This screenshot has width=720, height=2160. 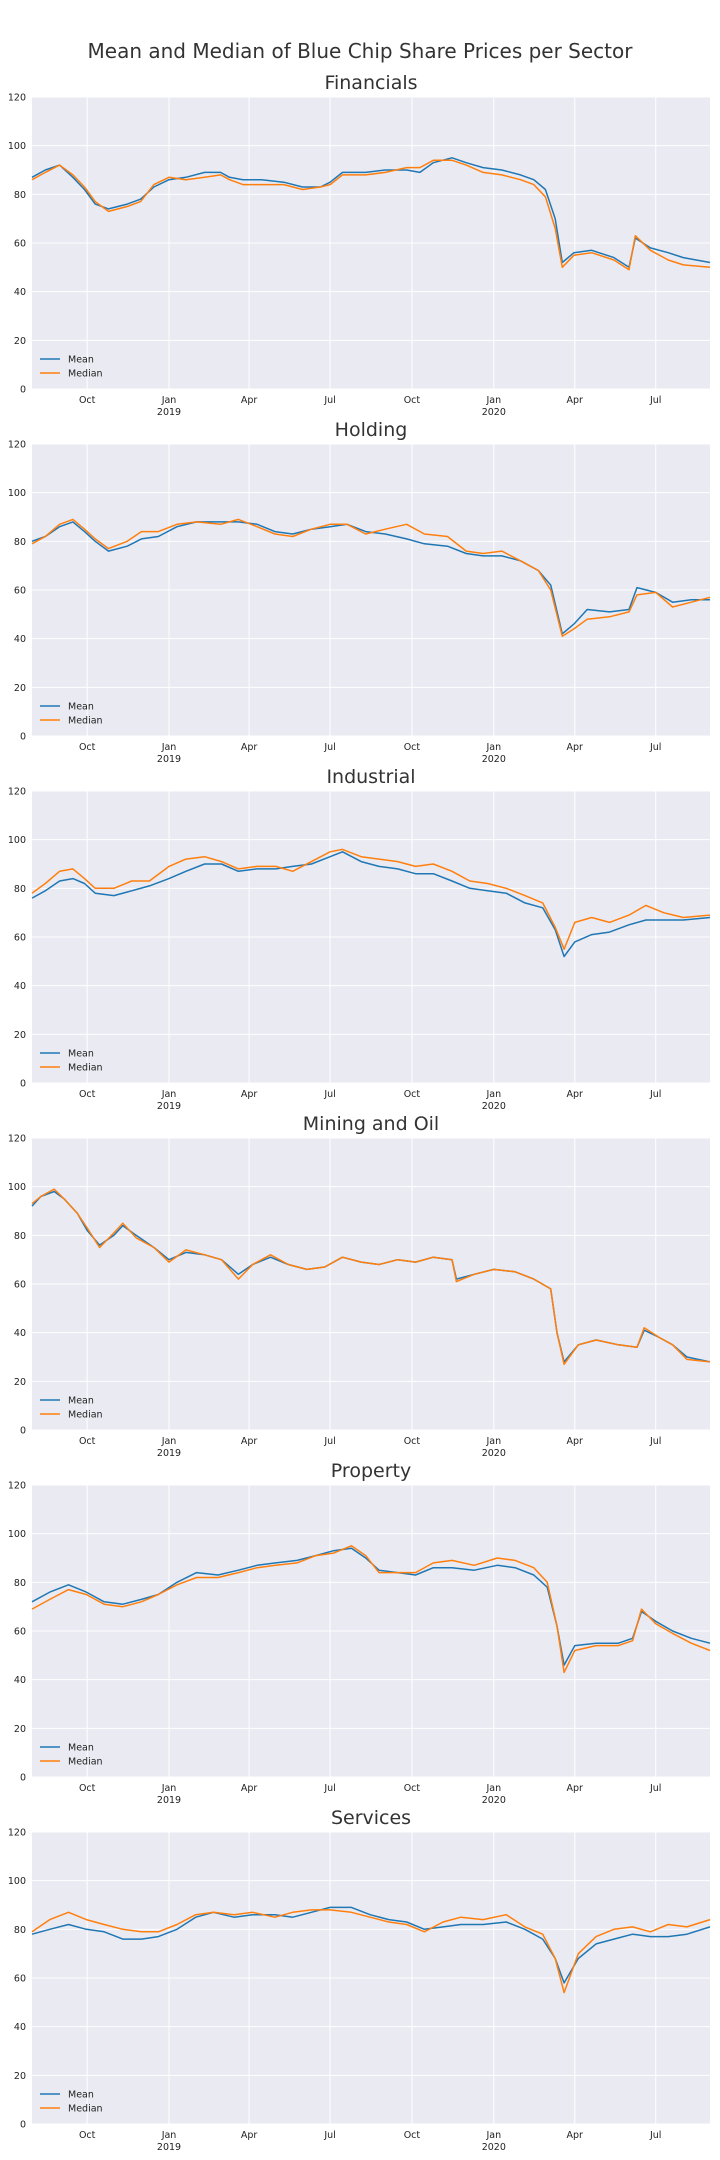 What do you see at coordinates (370, 777) in the screenshot?
I see `panel-title: Industrial` at bounding box center [370, 777].